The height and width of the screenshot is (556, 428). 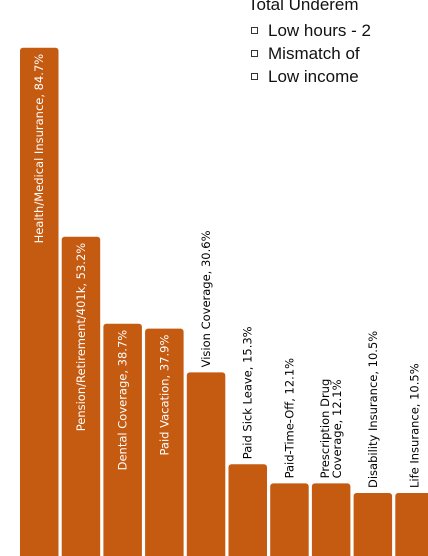 What do you see at coordinates (206, 298) in the screenshot?
I see `bar-data-label: Vision Coverage, 30.6%` at bounding box center [206, 298].